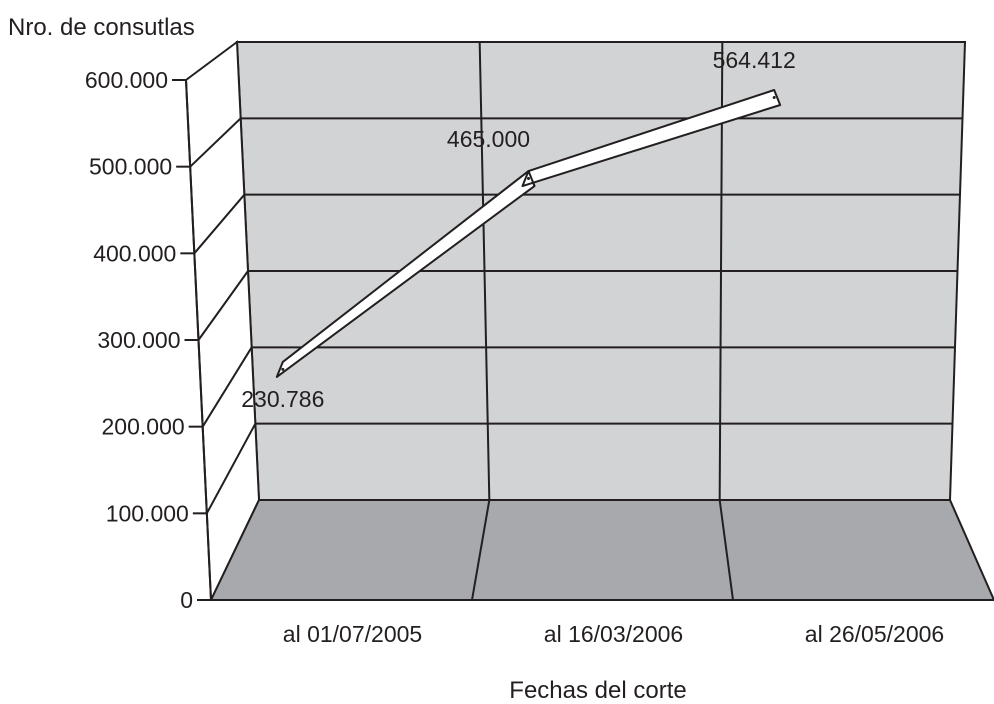  Describe the element at coordinates (754, 60) in the screenshot. I see `data-label: 564.412` at that location.